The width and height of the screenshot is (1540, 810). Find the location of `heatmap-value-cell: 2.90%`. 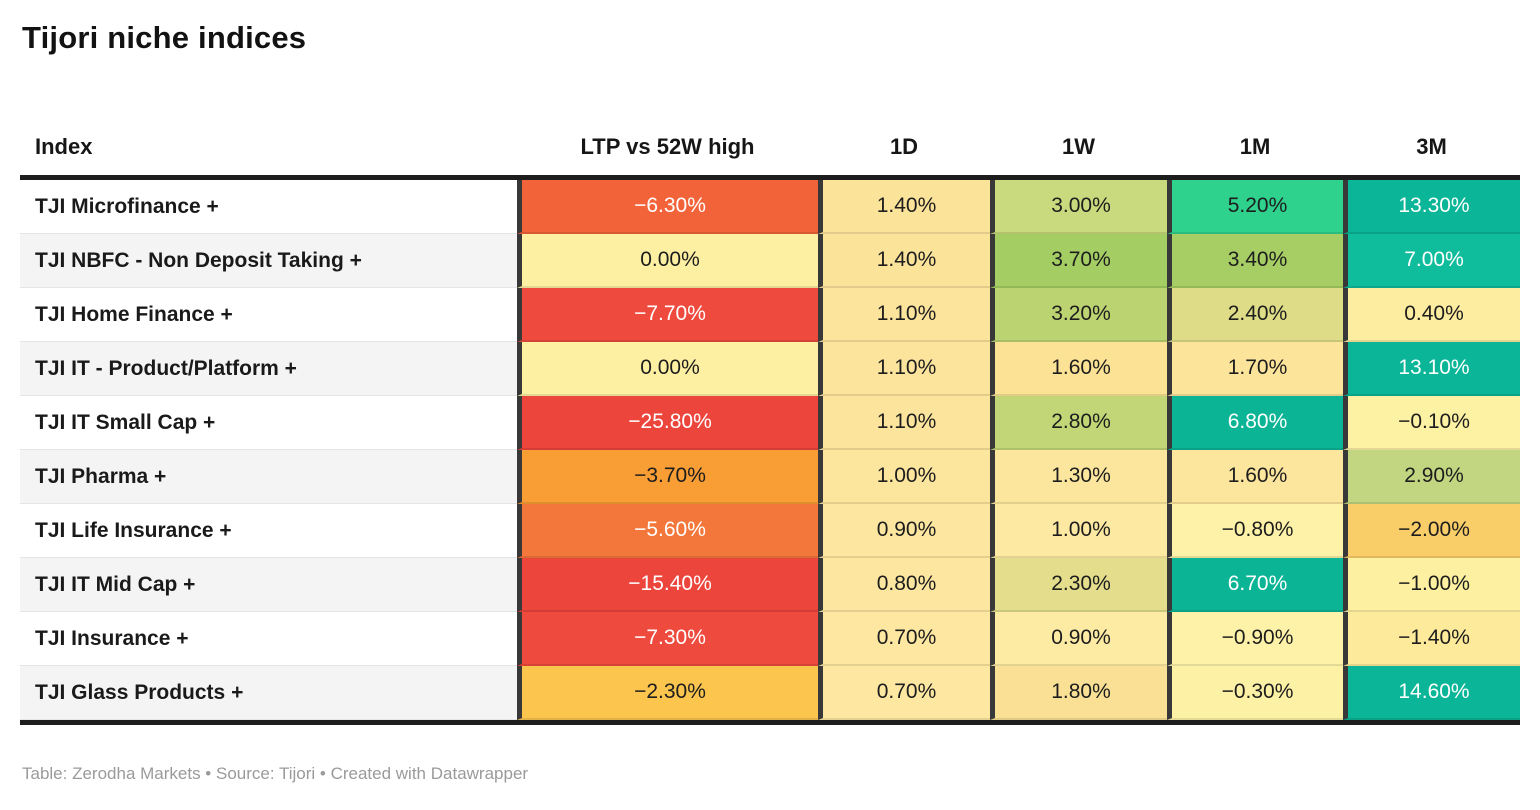

heatmap-value-cell: 2.90% is located at coordinates (1431, 477).